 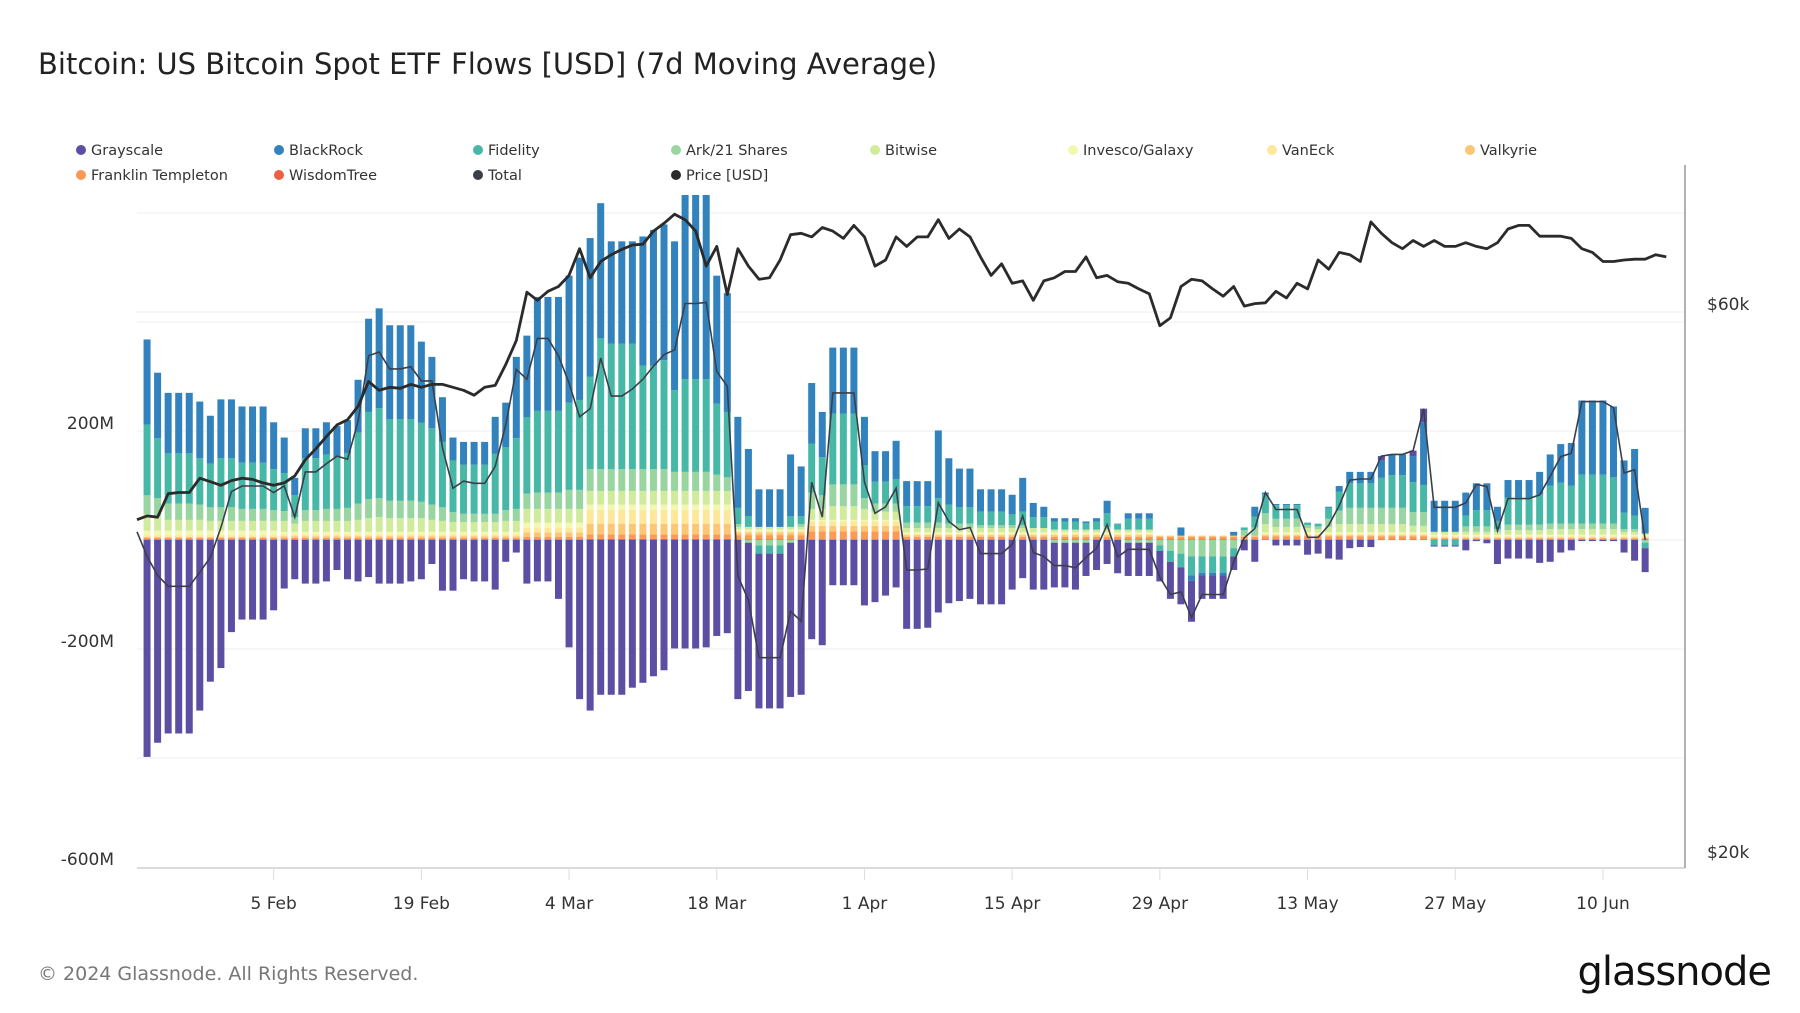 What do you see at coordinates (1308, 151) in the screenshot?
I see `legend-label: VanEck` at bounding box center [1308, 151].